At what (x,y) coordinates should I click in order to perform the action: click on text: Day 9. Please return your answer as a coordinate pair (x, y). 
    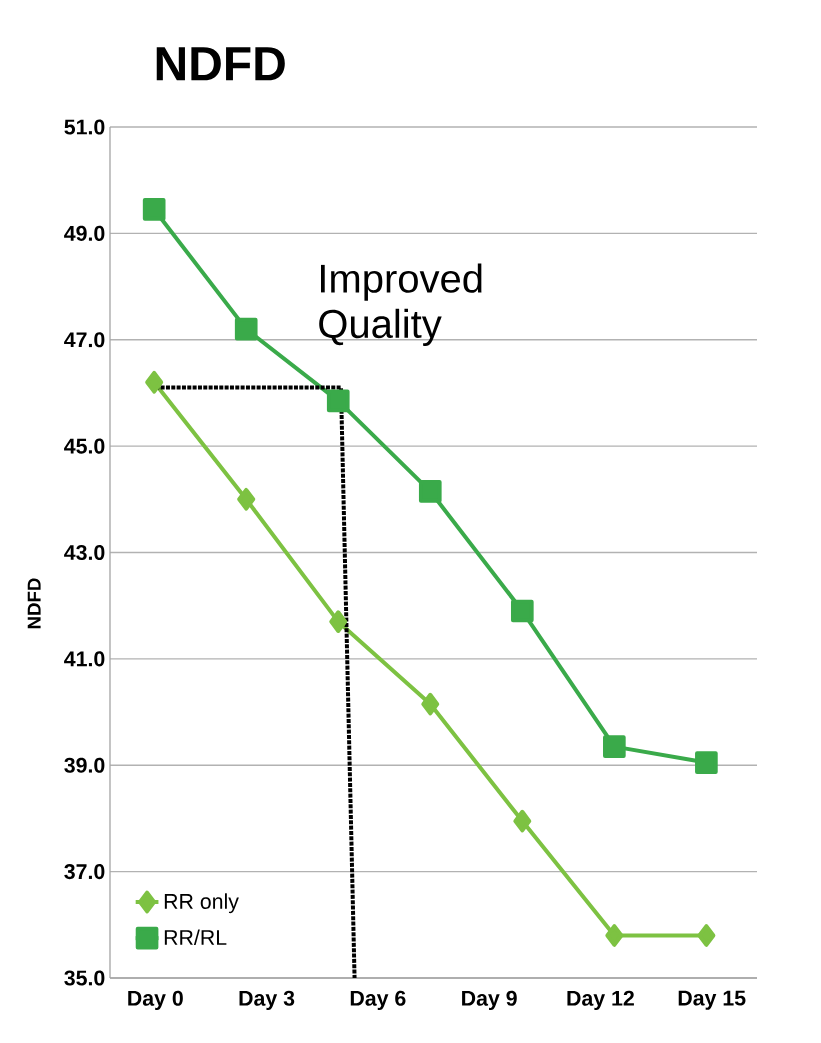
    Looking at the image, I should click on (489, 1000).